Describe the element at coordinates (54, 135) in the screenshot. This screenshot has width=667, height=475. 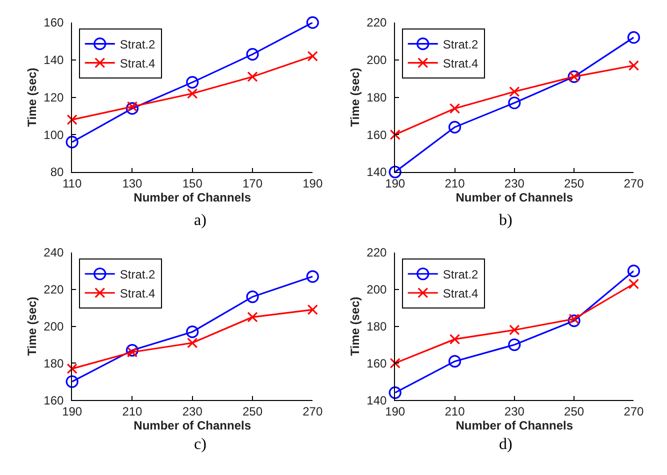
I see `y-tick-label: 100` at that location.